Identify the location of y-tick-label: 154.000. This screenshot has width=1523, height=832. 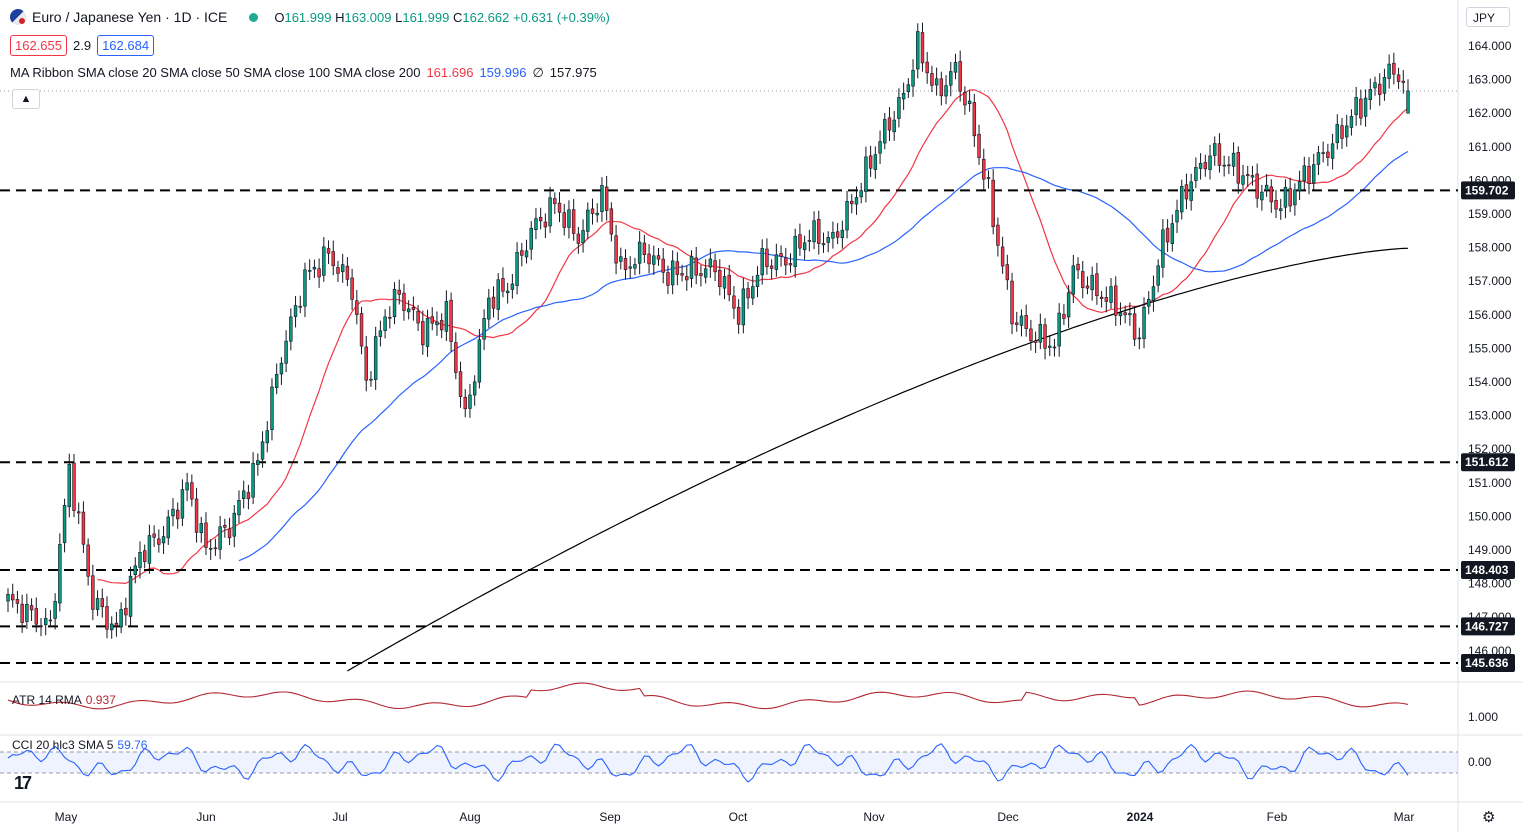
(1490, 382).